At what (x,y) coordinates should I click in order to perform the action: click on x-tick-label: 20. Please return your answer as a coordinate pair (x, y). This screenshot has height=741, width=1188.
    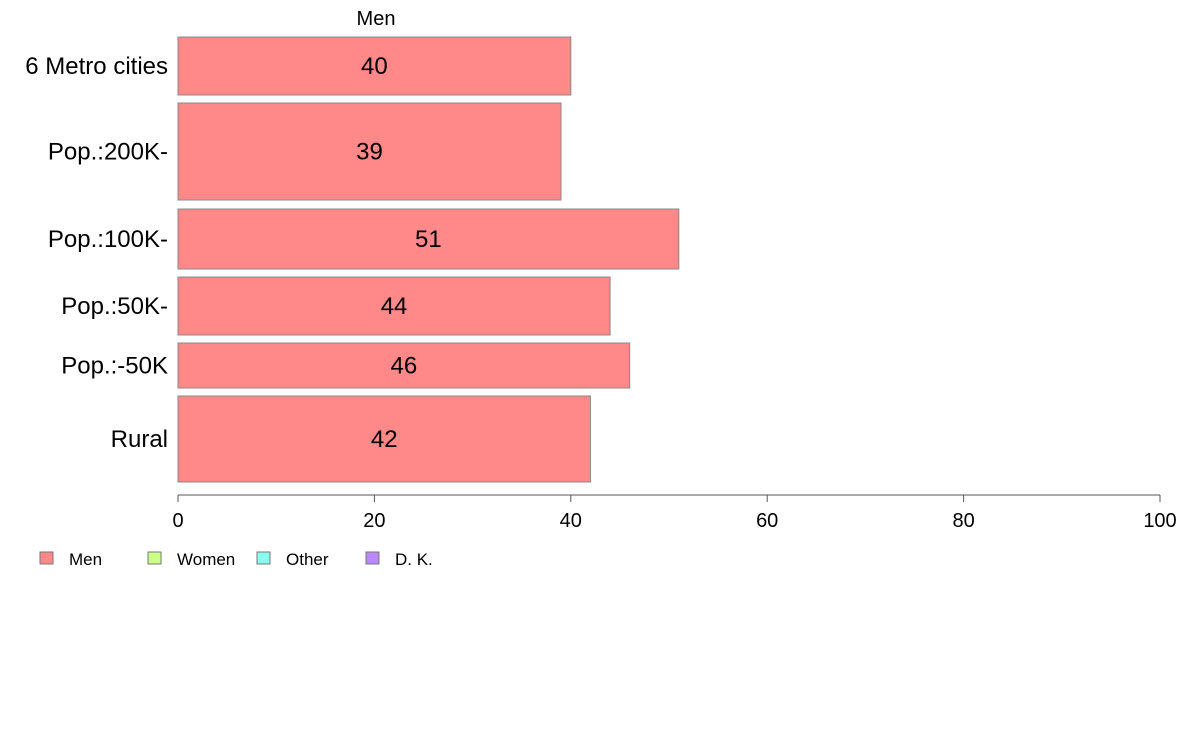
    Looking at the image, I should click on (374, 521).